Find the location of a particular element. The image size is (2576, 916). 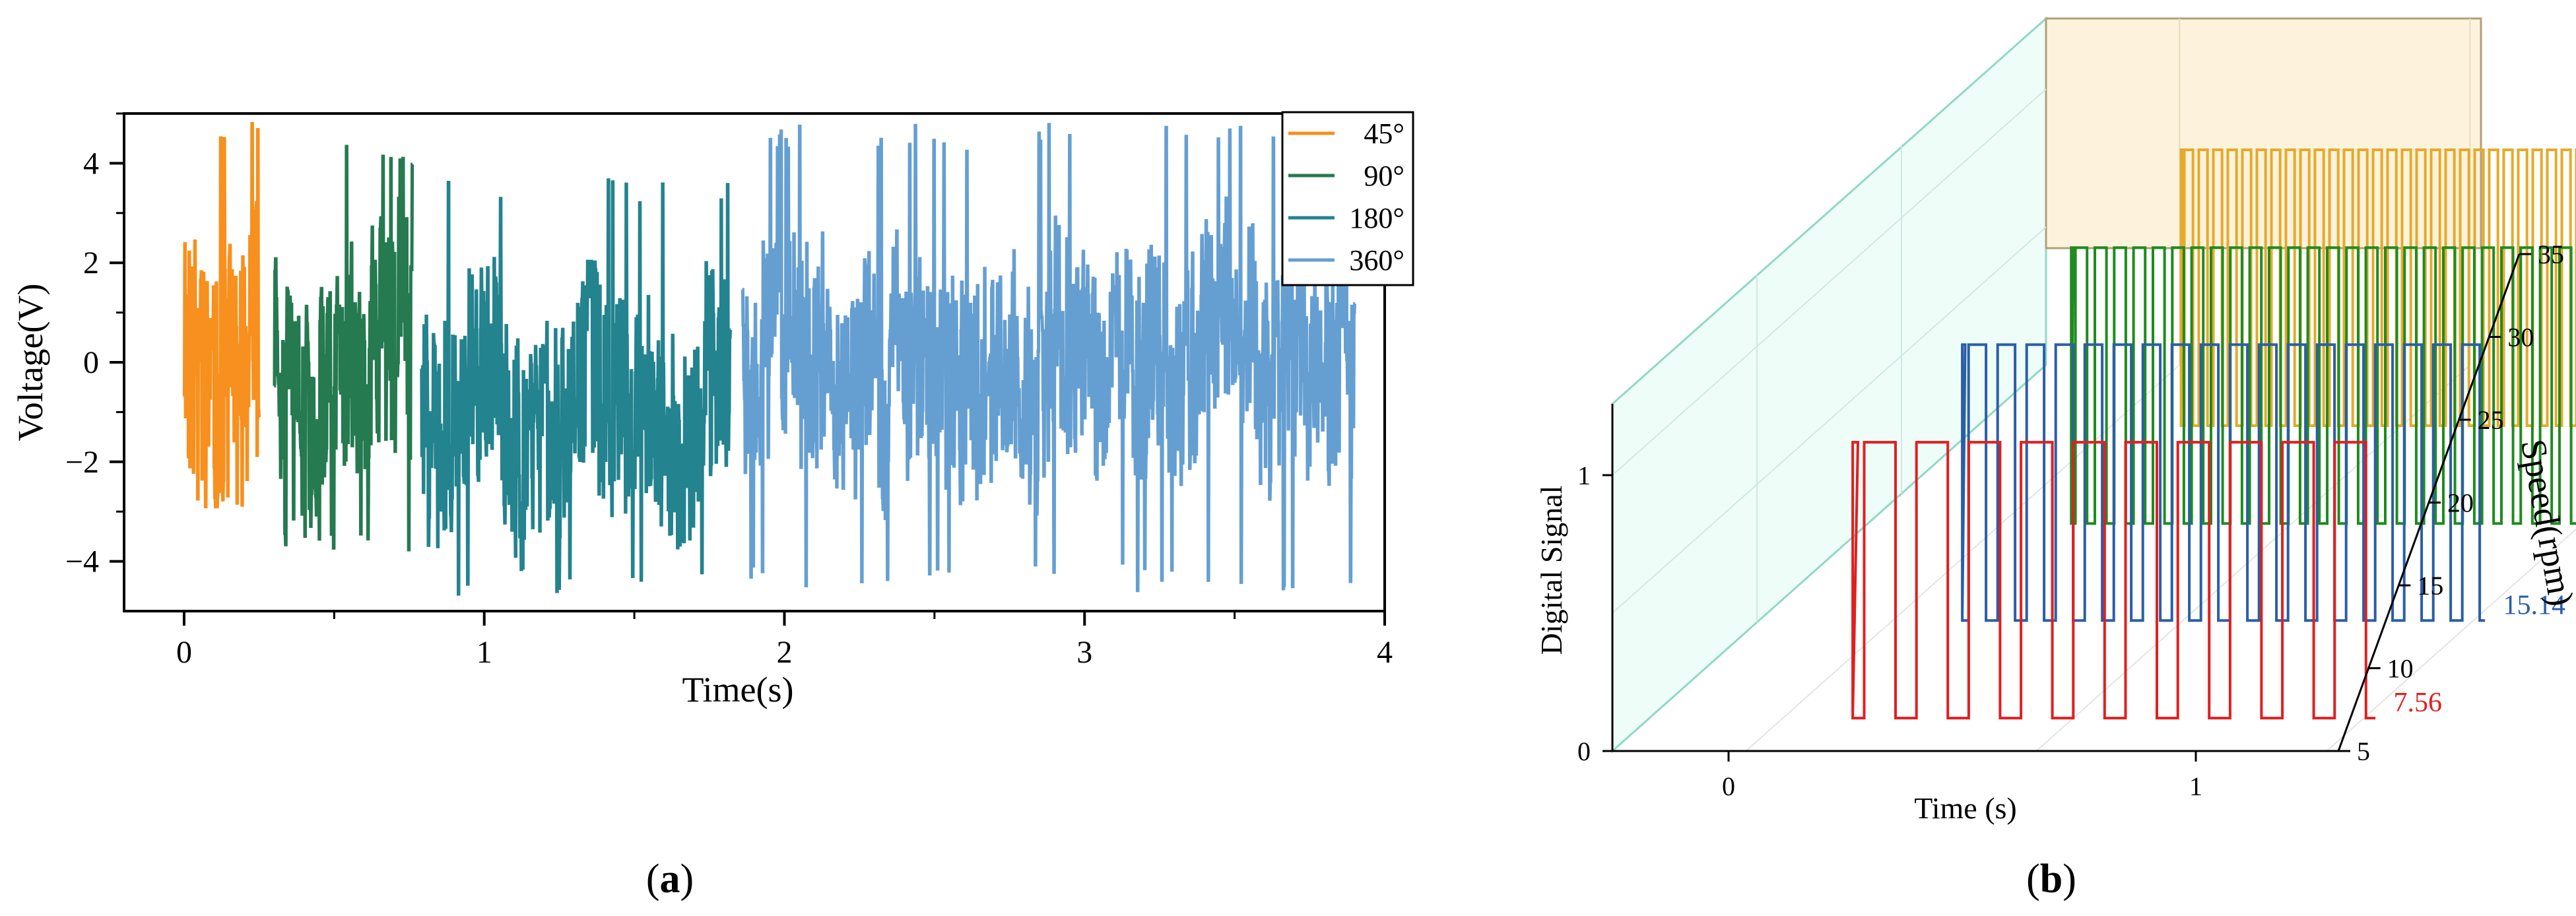

panel-b-caption: (b) is located at coordinates (2051, 879).